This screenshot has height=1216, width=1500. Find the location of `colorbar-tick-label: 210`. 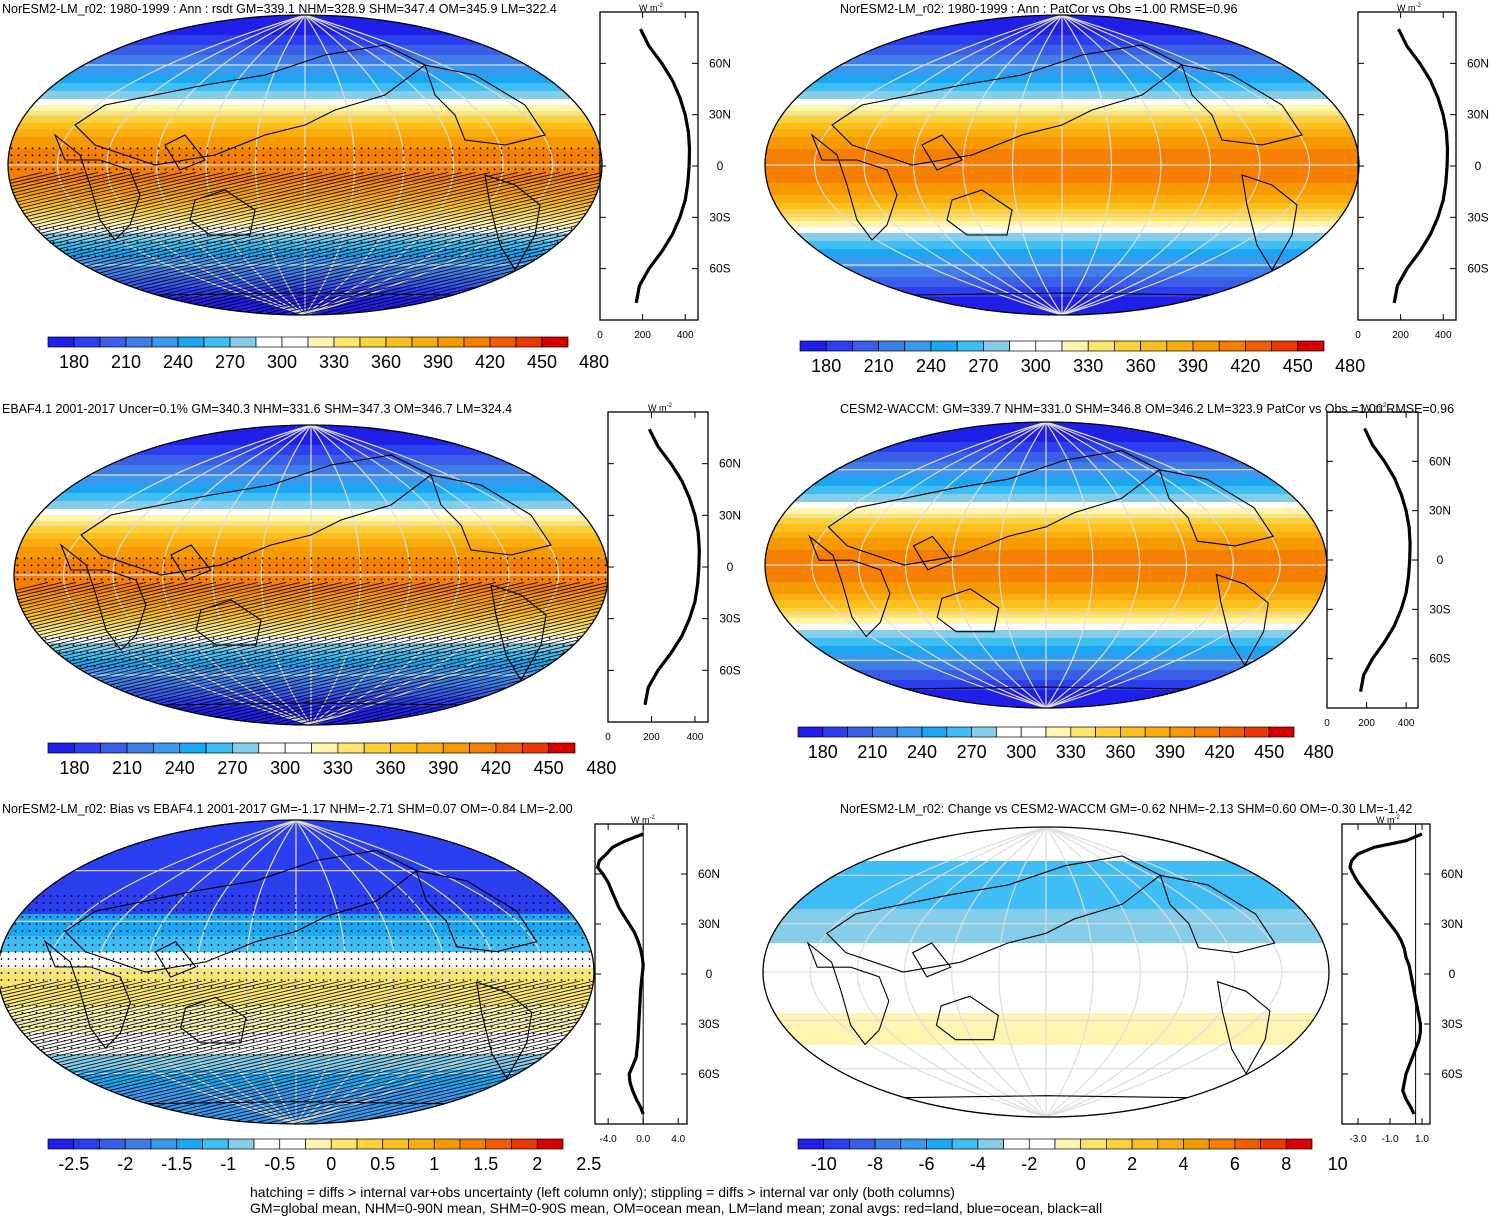

colorbar-tick-label: 210 is located at coordinates (872, 752).